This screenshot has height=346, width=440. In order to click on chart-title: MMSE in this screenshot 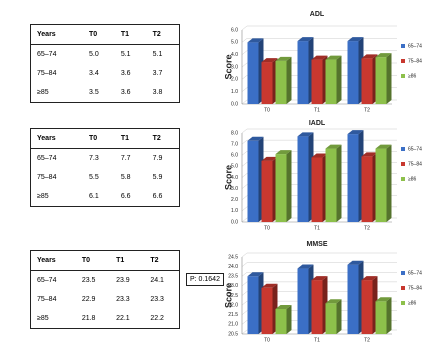, I will do `click(317, 244)`.